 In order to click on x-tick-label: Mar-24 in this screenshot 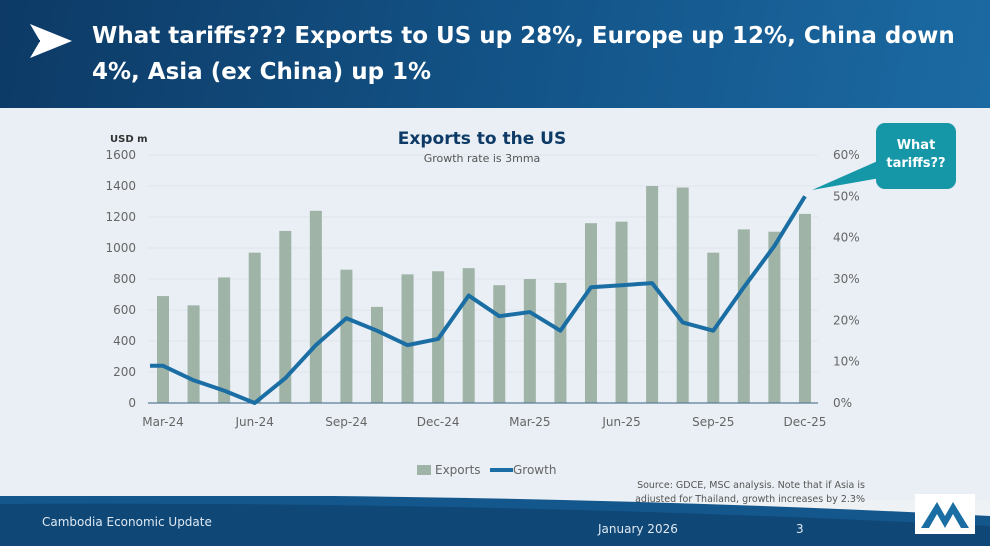, I will do `click(162, 422)`.